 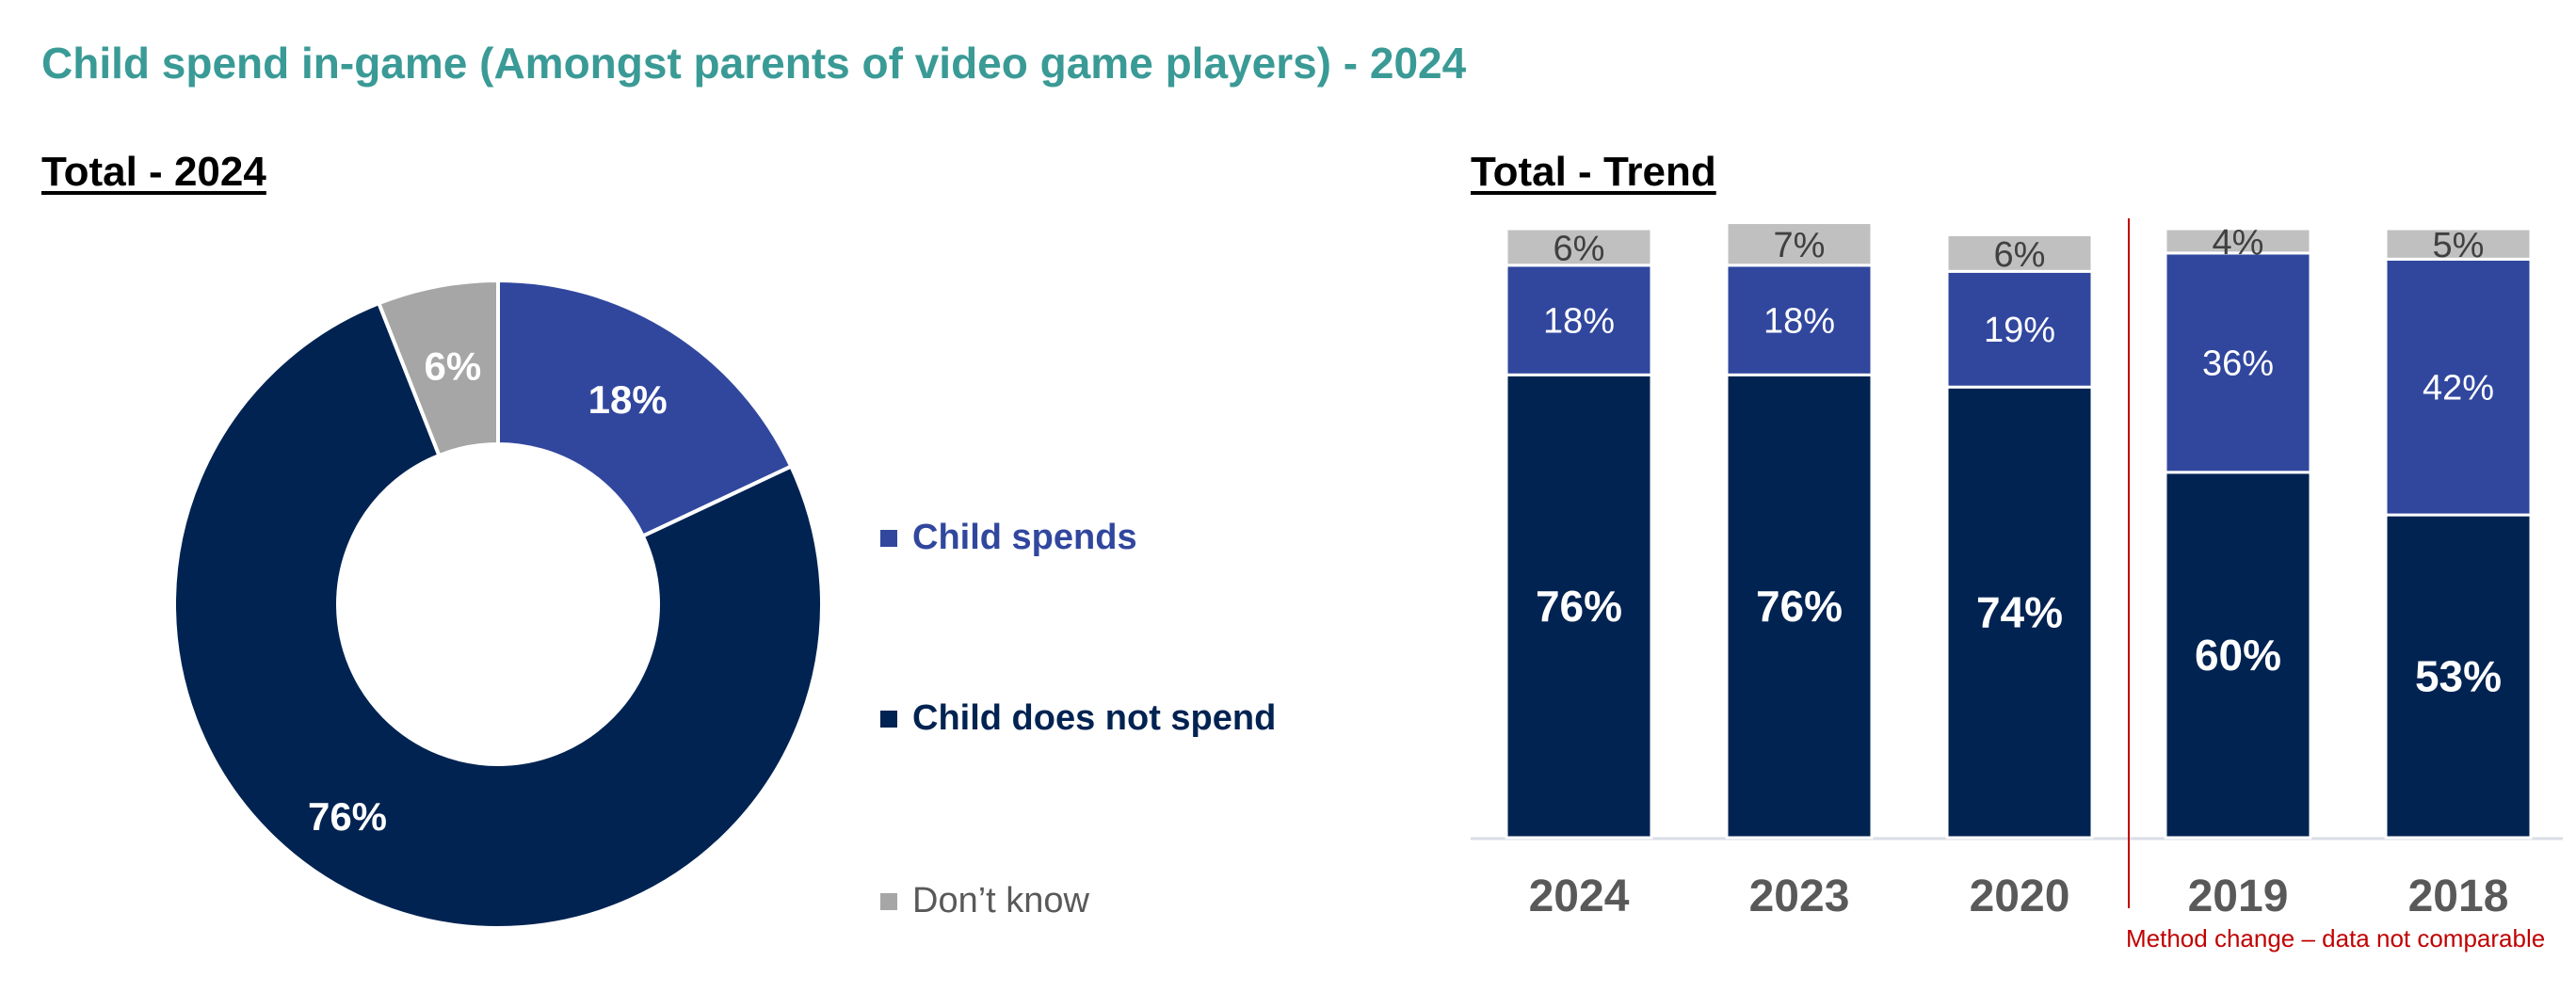 What do you see at coordinates (2019, 330) in the screenshot?
I see `bar-value-label: 19%` at bounding box center [2019, 330].